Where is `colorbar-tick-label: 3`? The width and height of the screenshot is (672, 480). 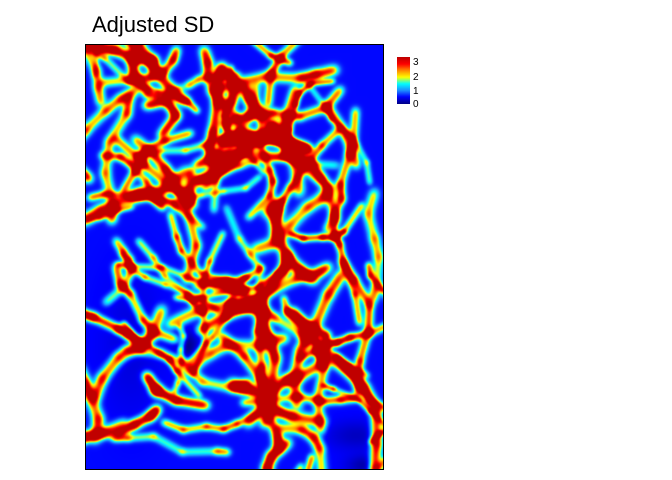 colorbar-tick-label: 3 is located at coordinates (416, 62).